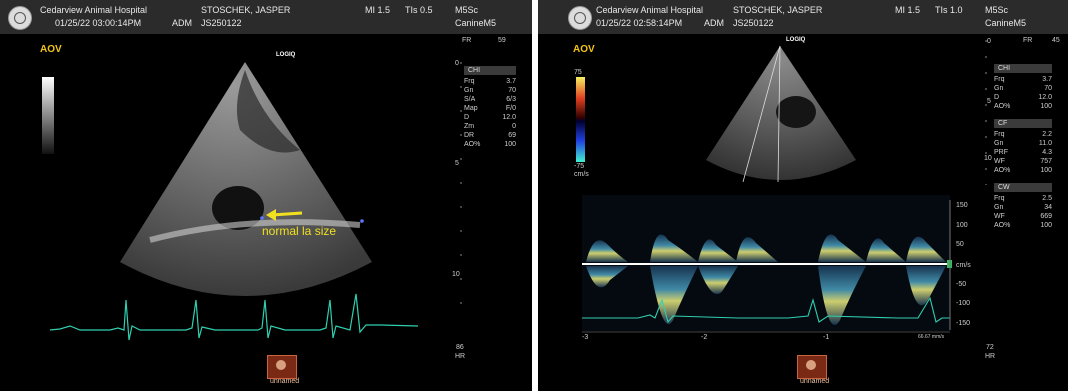 The height and width of the screenshot is (391, 1068). I want to click on param-row: Gn 11.0, so click(1023, 143).